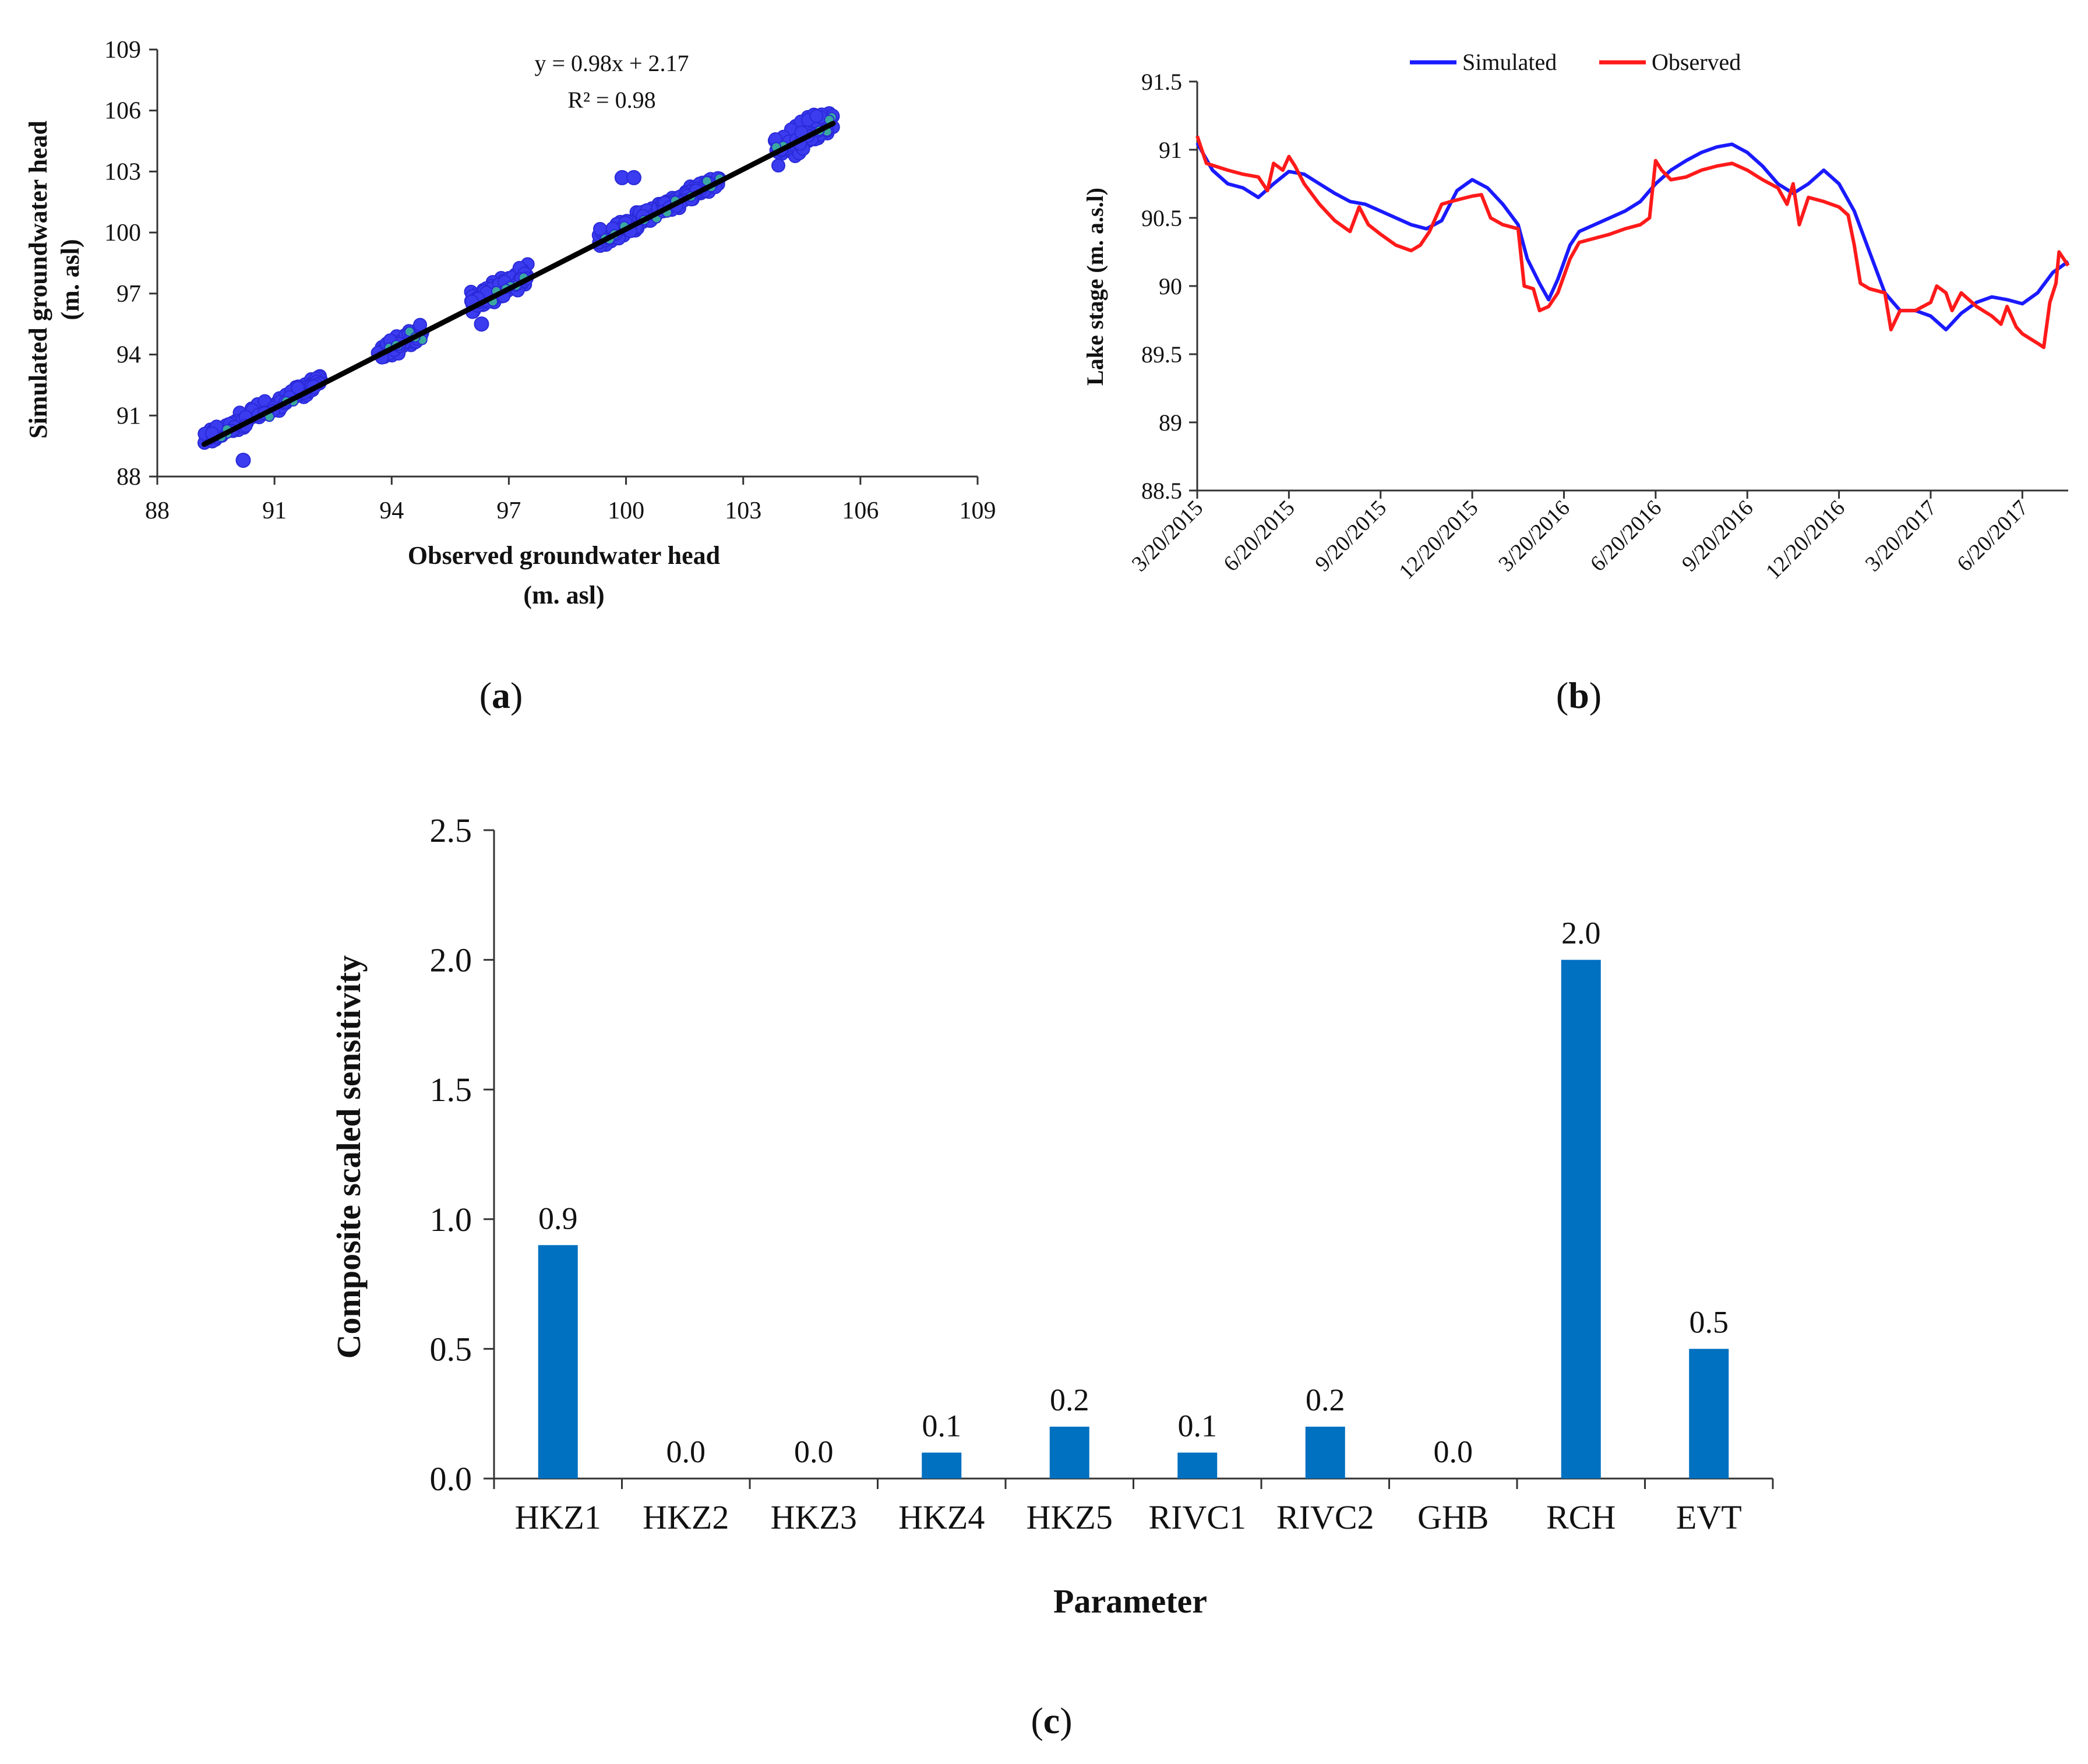  Describe the element at coordinates (564, 555) in the screenshot. I see `a-x-axis-title-line1: Observed groundwater head` at that location.